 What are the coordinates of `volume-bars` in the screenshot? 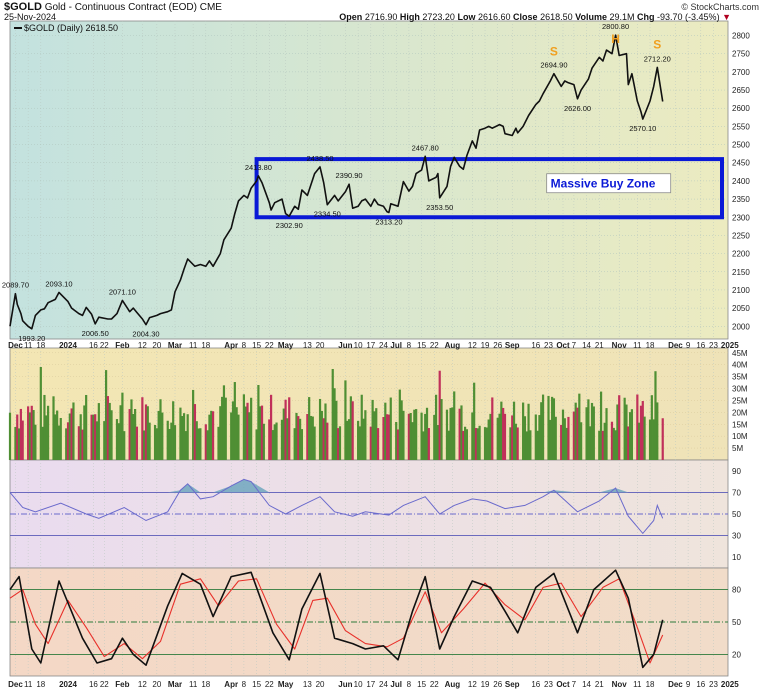 It's located at (336, 413).